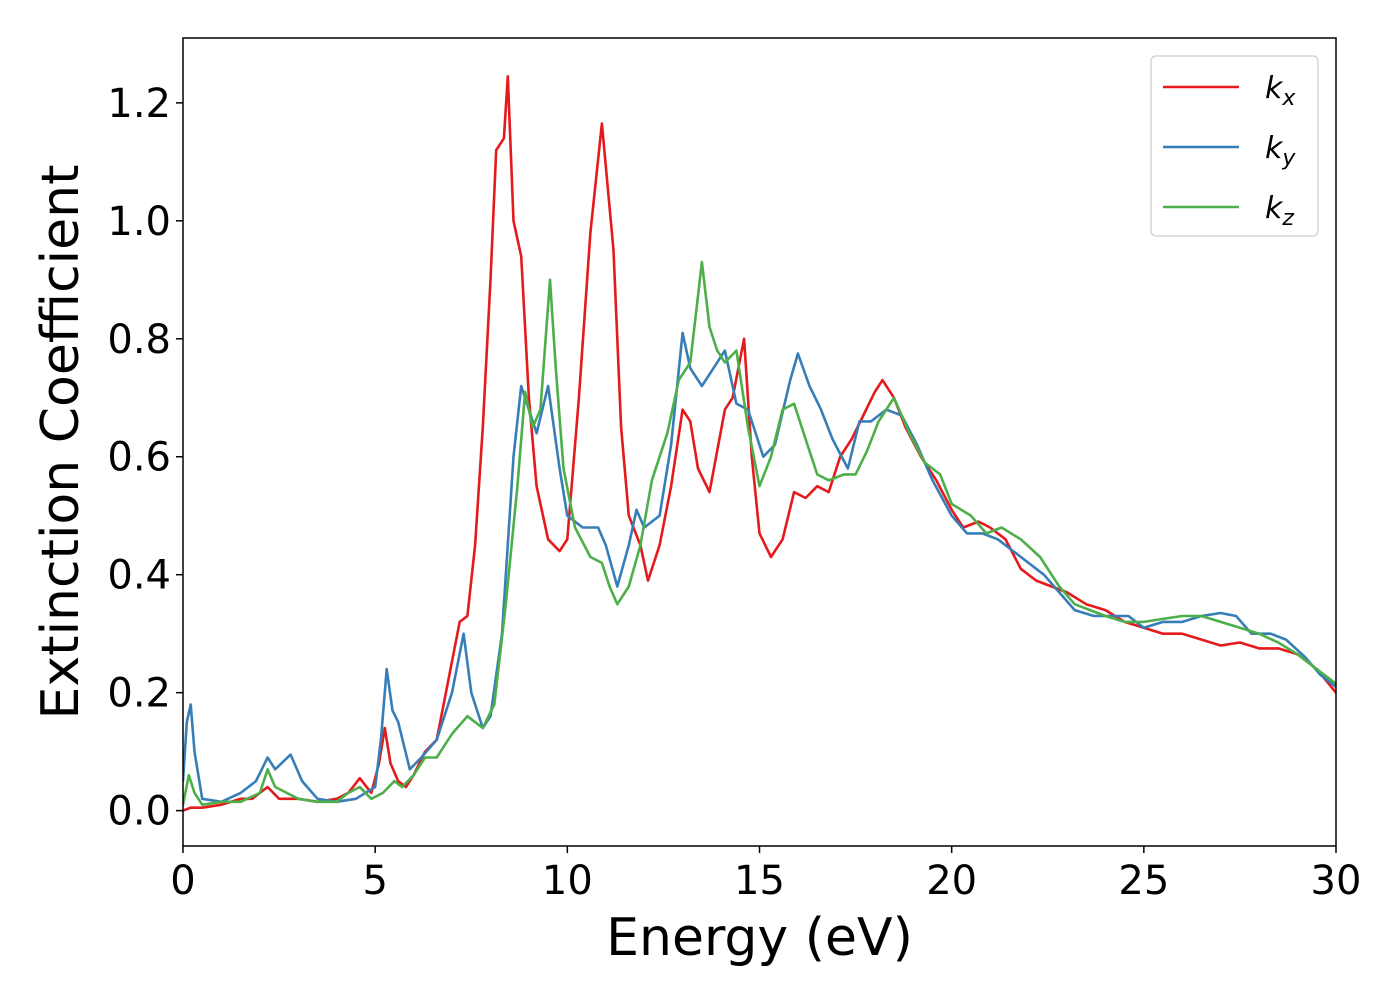 This screenshot has height=1004, width=1400. Describe the element at coordinates (182, 881) in the screenshot. I see `x-tick-label: 0` at that location.